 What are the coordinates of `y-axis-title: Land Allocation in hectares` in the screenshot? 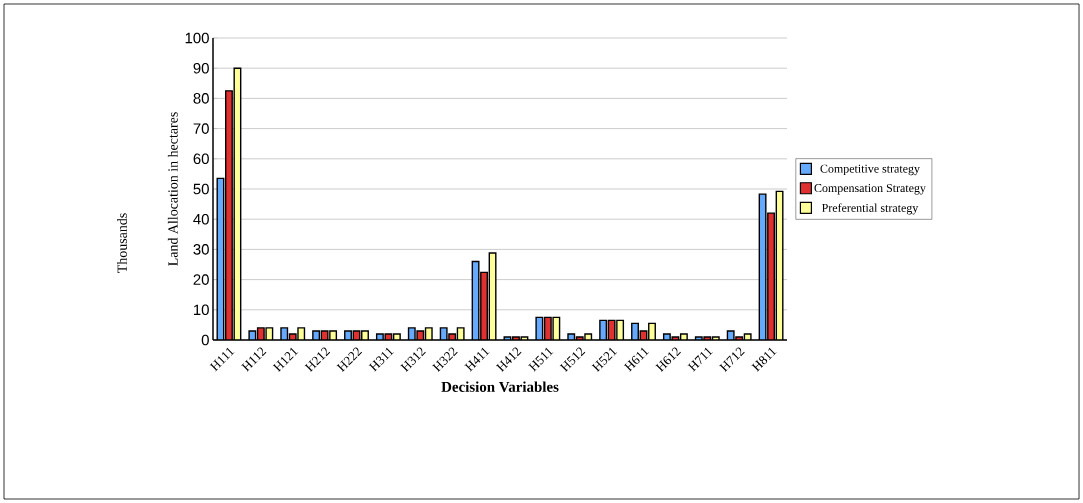 It's located at (172, 189).